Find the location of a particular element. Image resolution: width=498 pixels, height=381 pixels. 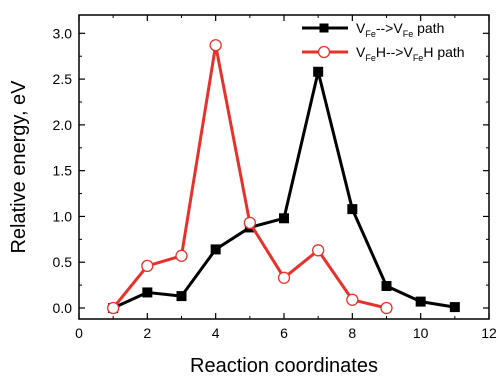

x-tick-label: 2 is located at coordinates (147, 333).